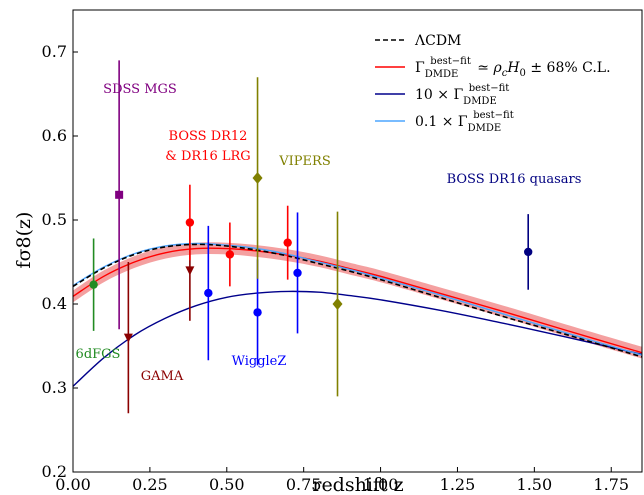  What do you see at coordinates (357, 484) in the screenshot?
I see `x-axis-label: redshift z` at bounding box center [357, 484].